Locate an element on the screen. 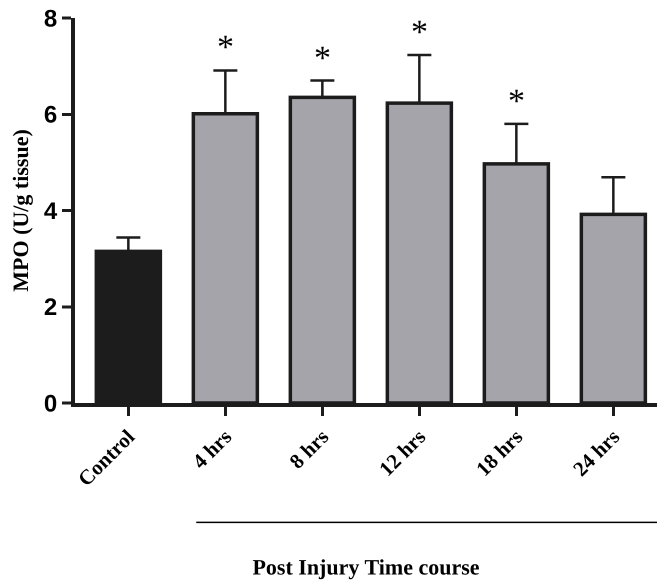  x-tick-label: 18 hrs is located at coordinates (499, 452).